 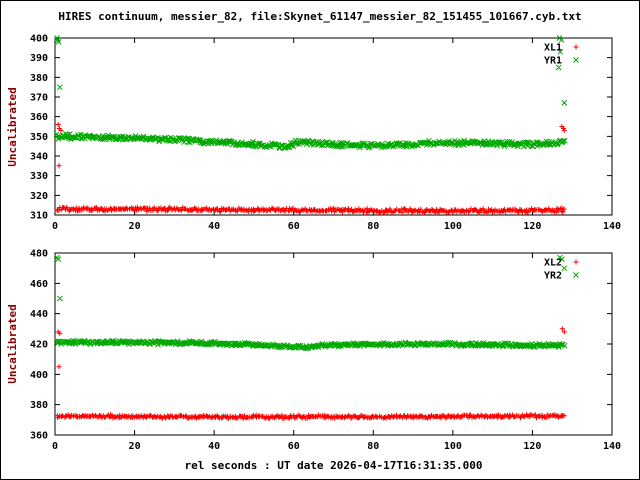 What do you see at coordinates (576, 275) in the screenshot?
I see `legend-marker-YR2` at bounding box center [576, 275].